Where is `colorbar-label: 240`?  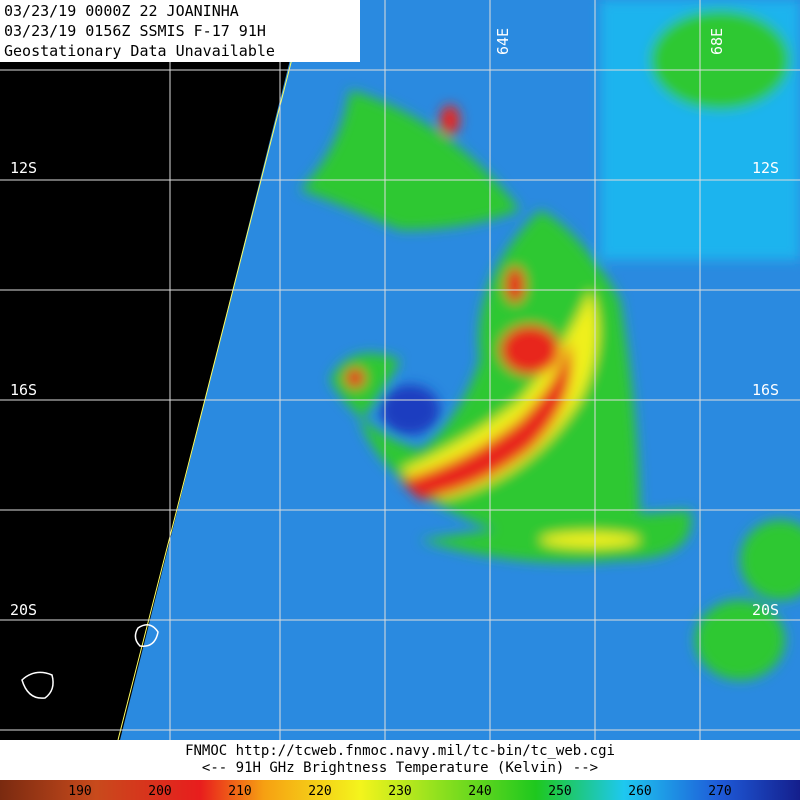 colorbar-label: 240 is located at coordinates (479, 791).